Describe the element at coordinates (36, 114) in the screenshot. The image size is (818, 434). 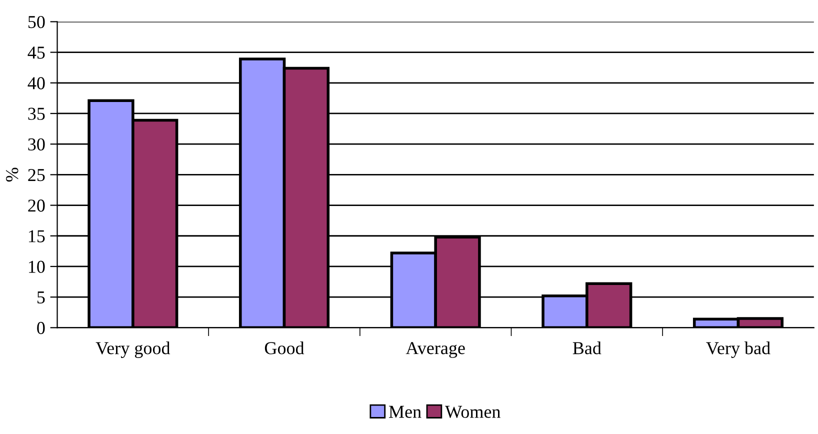
I see `y-tick-label: 35` at that location.